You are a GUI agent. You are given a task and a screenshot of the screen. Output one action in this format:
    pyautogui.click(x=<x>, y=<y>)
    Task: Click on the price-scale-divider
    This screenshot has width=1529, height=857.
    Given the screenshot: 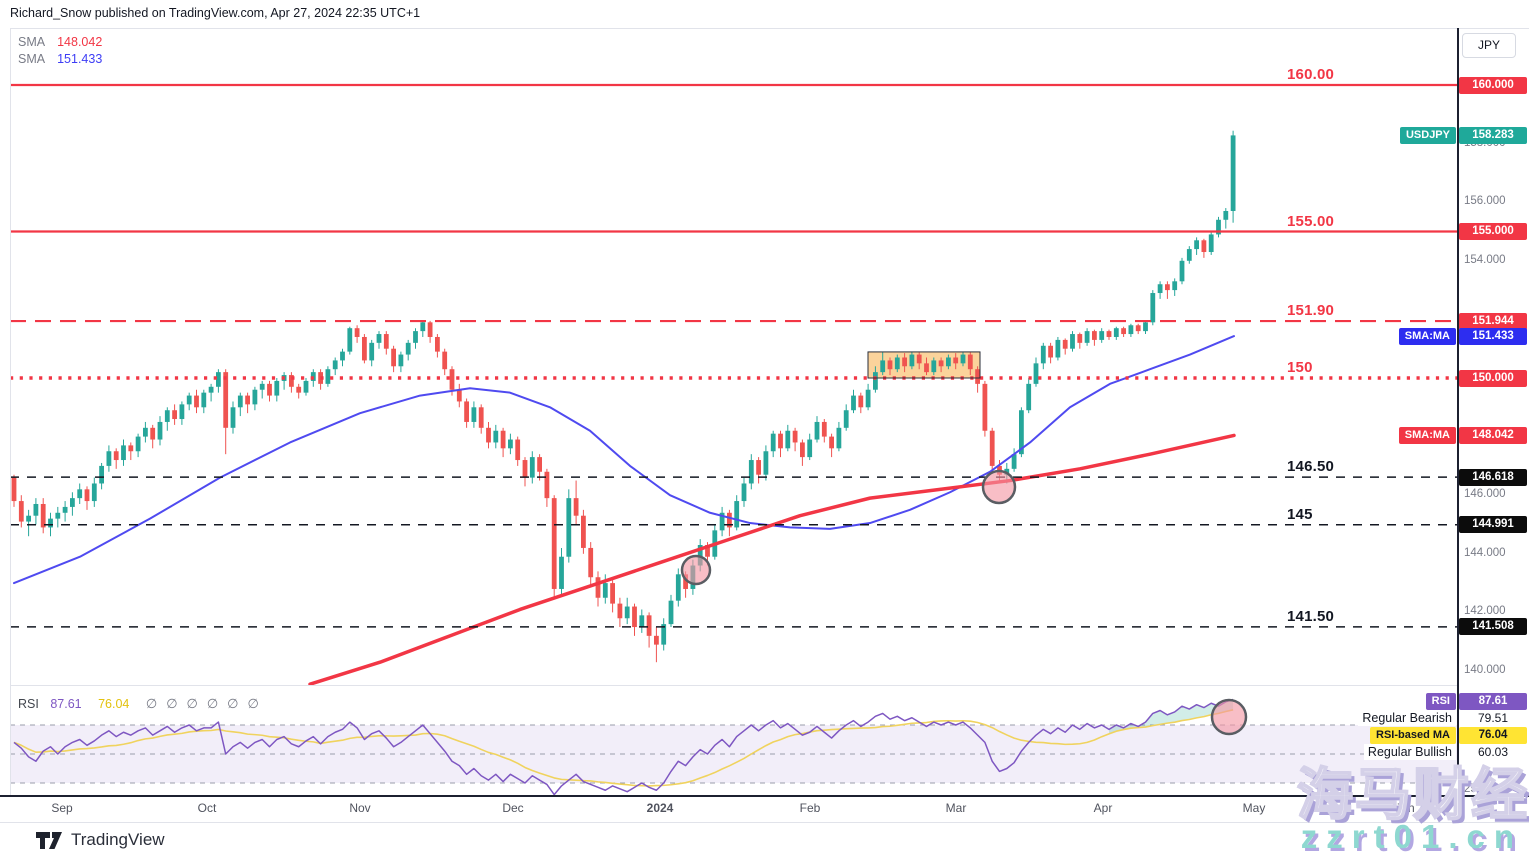 What is the action you would take?
    pyautogui.click(x=1458, y=412)
    